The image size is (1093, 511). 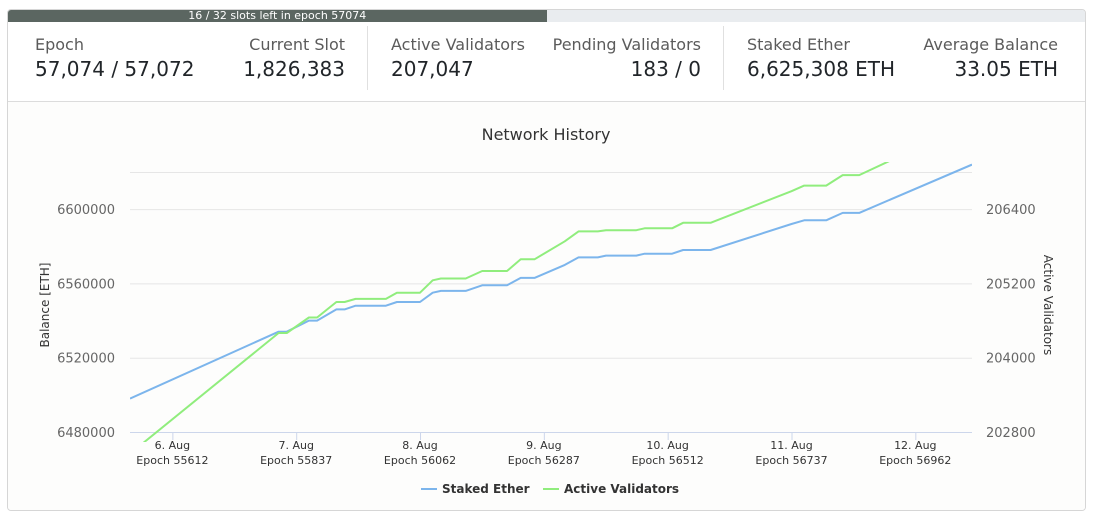 I want to click on stat-staked-ether: Staked Ether 6,625,308 ETH, so click(x=821, y=58).